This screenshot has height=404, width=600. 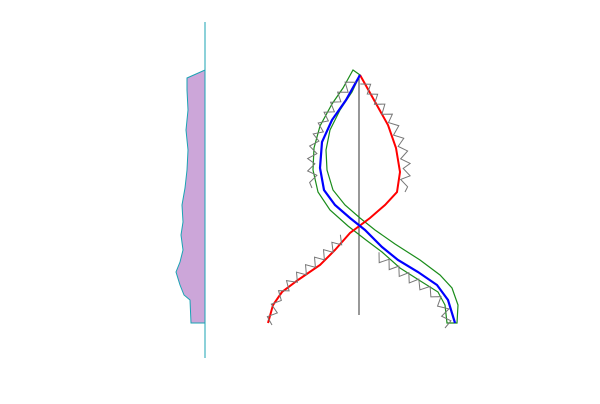 I want to click on red-curve, so click(x=334, y=199).